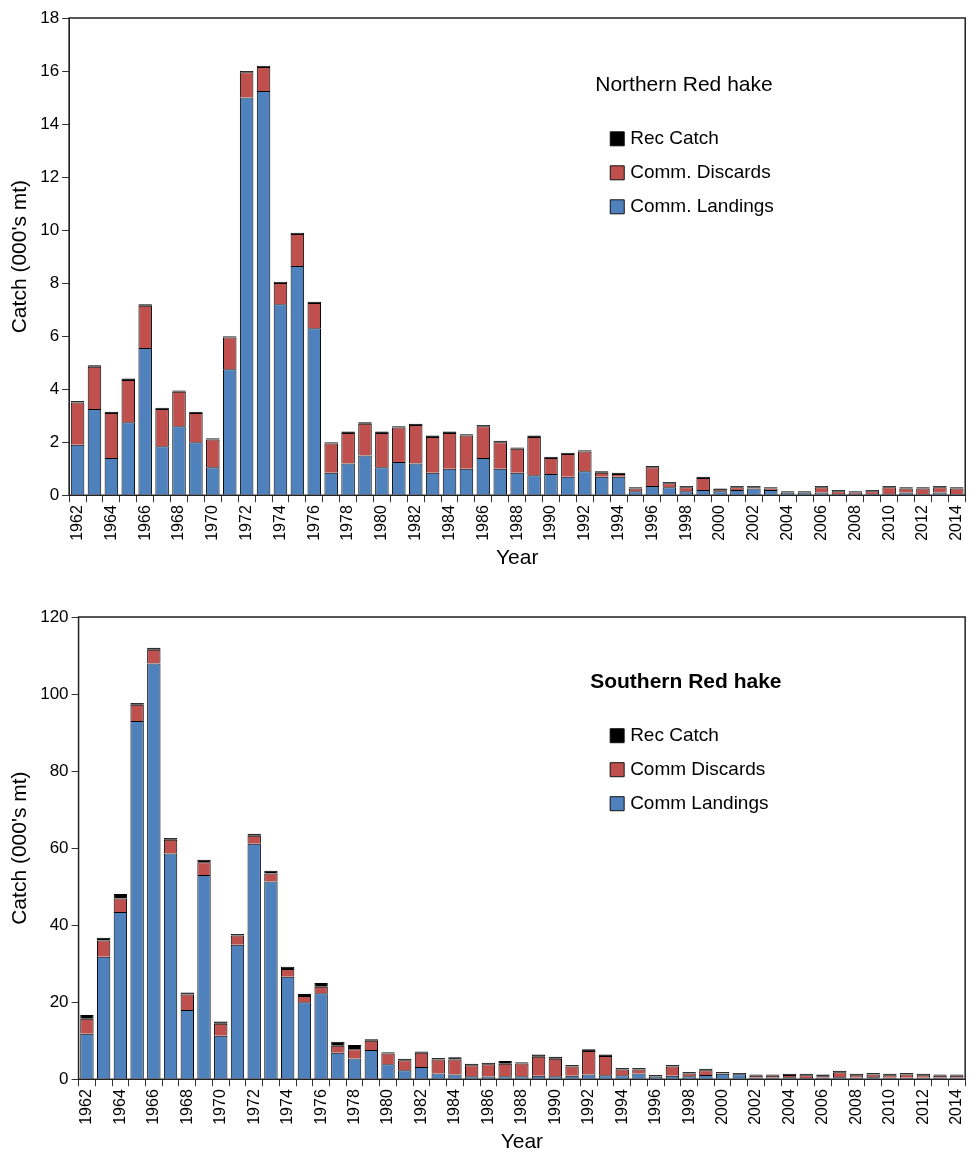 Image resolution: width=979 pixels, height=1159 pixels. What do you see at coordinates (54, 441) in the screenshot?
I see `y-tick-label: 2` at bounding box center [54, 441].